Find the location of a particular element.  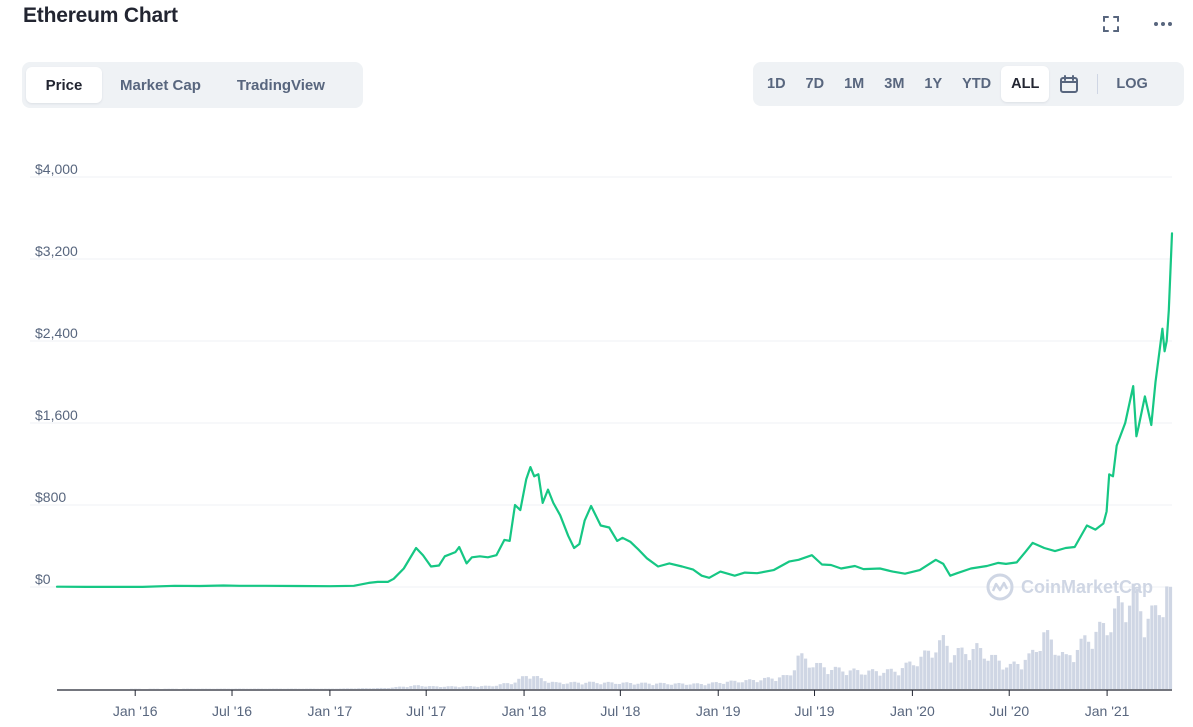

fullscreen-icon is located at coordinates (1111, 24).